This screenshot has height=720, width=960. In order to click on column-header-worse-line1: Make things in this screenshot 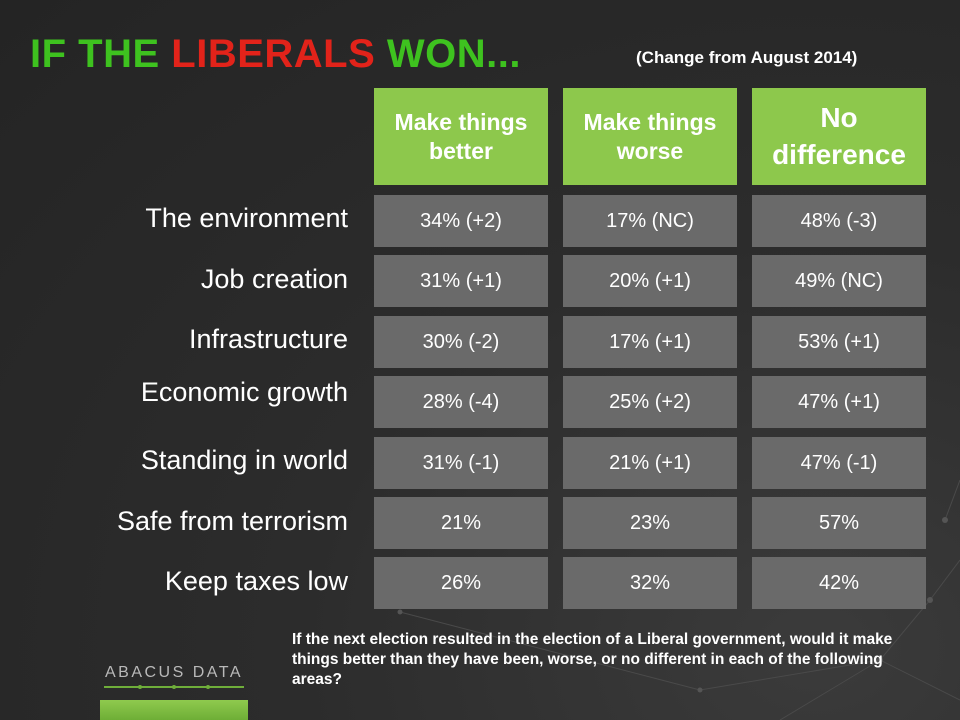, I will do `click(650, 121)`.